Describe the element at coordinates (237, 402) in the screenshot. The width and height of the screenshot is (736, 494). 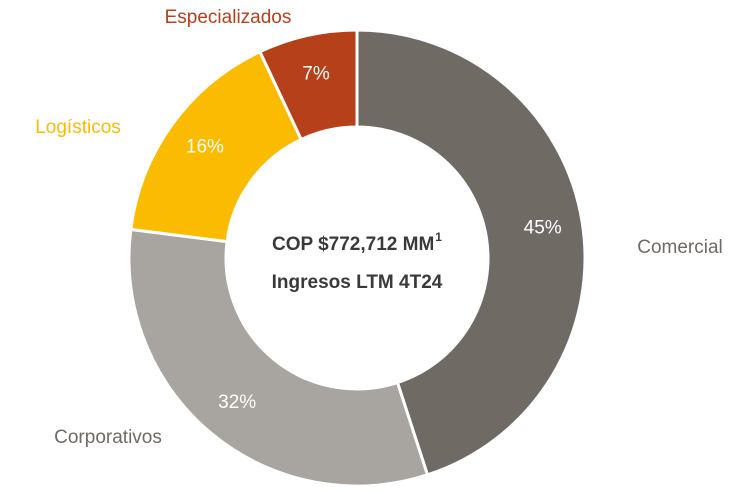
I see `slice-percent-label: 32%` at that location.